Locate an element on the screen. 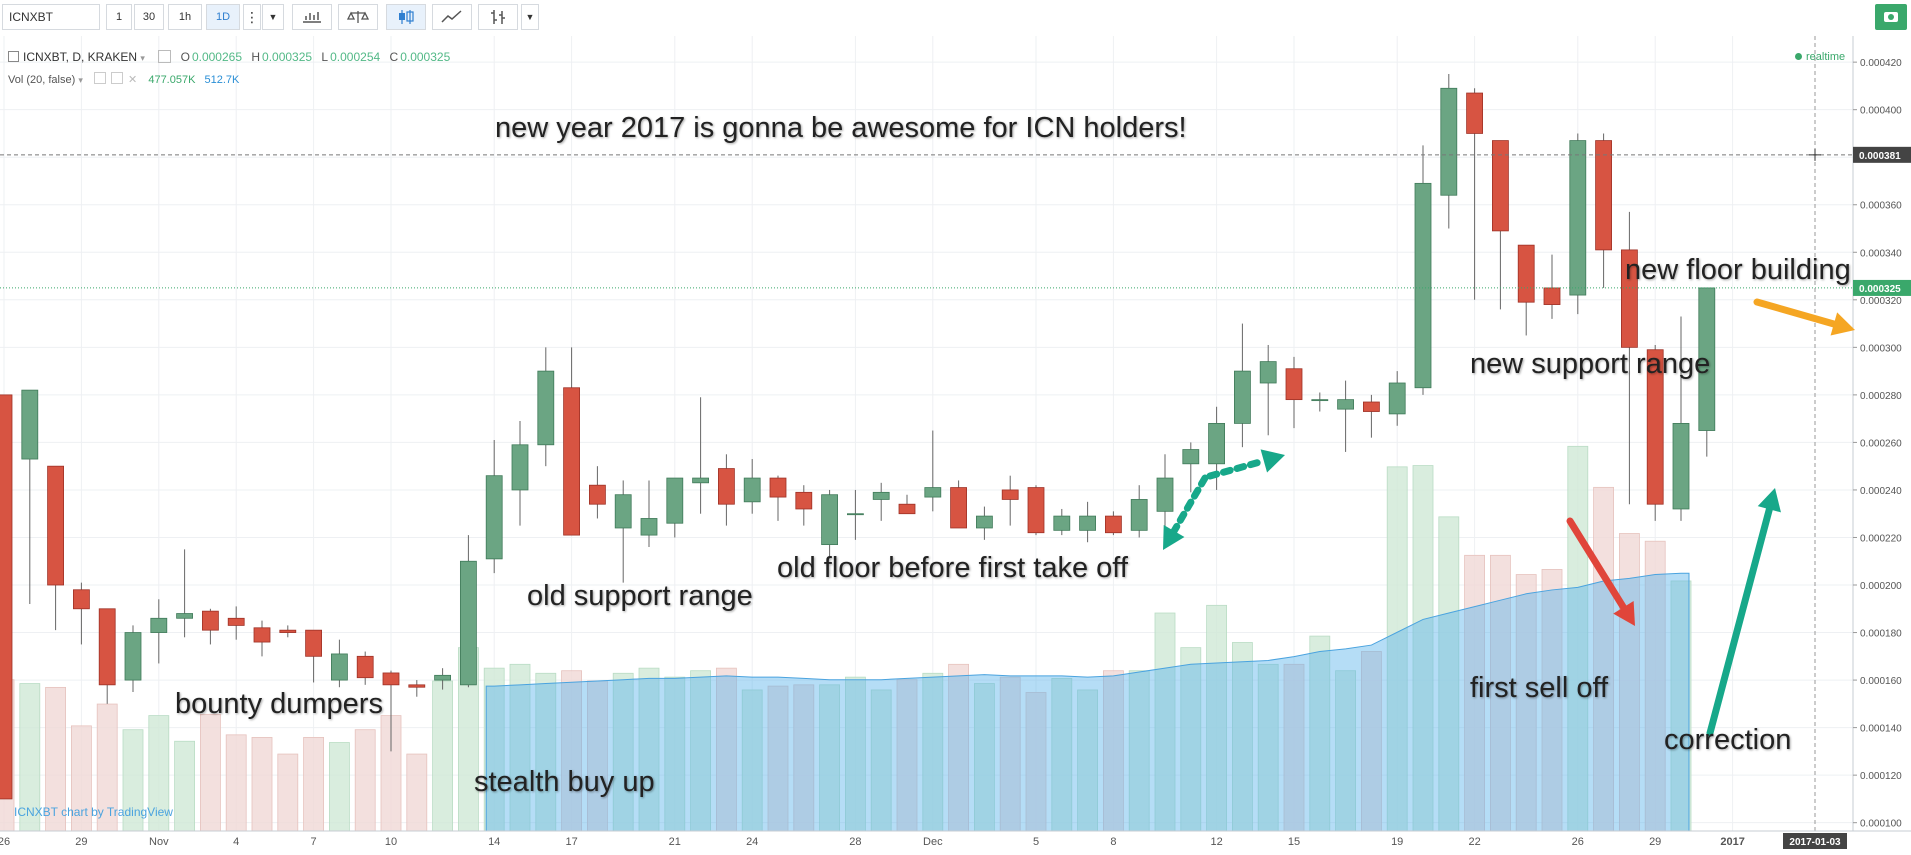 This screenshot has width=1911, height=855. chart-style-dropdown-icon: ▼ is located at coordinates (530, 17).